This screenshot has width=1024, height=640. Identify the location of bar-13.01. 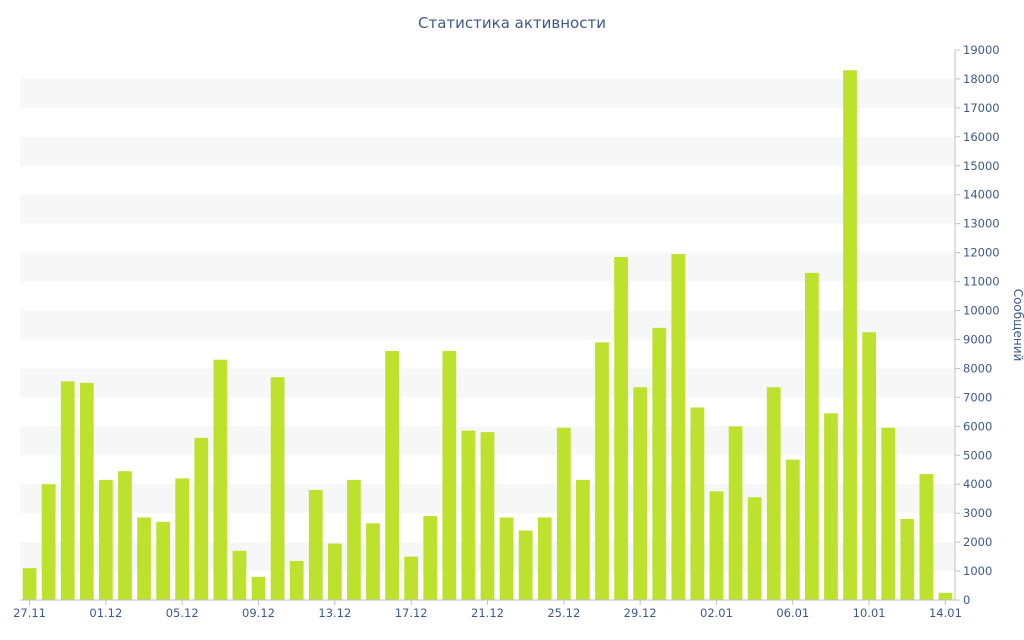
(926, 537).